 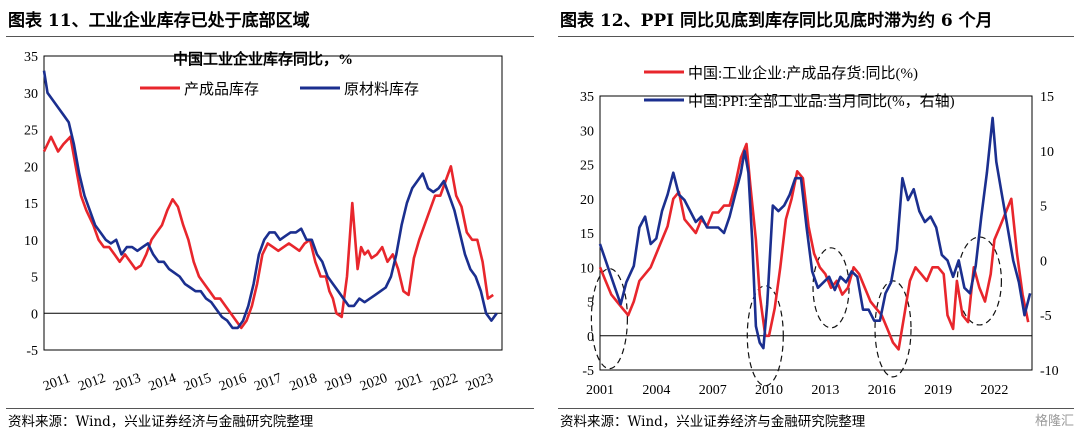 I want to click on left-y-tick-label: 20, so click(x=587, y=200).